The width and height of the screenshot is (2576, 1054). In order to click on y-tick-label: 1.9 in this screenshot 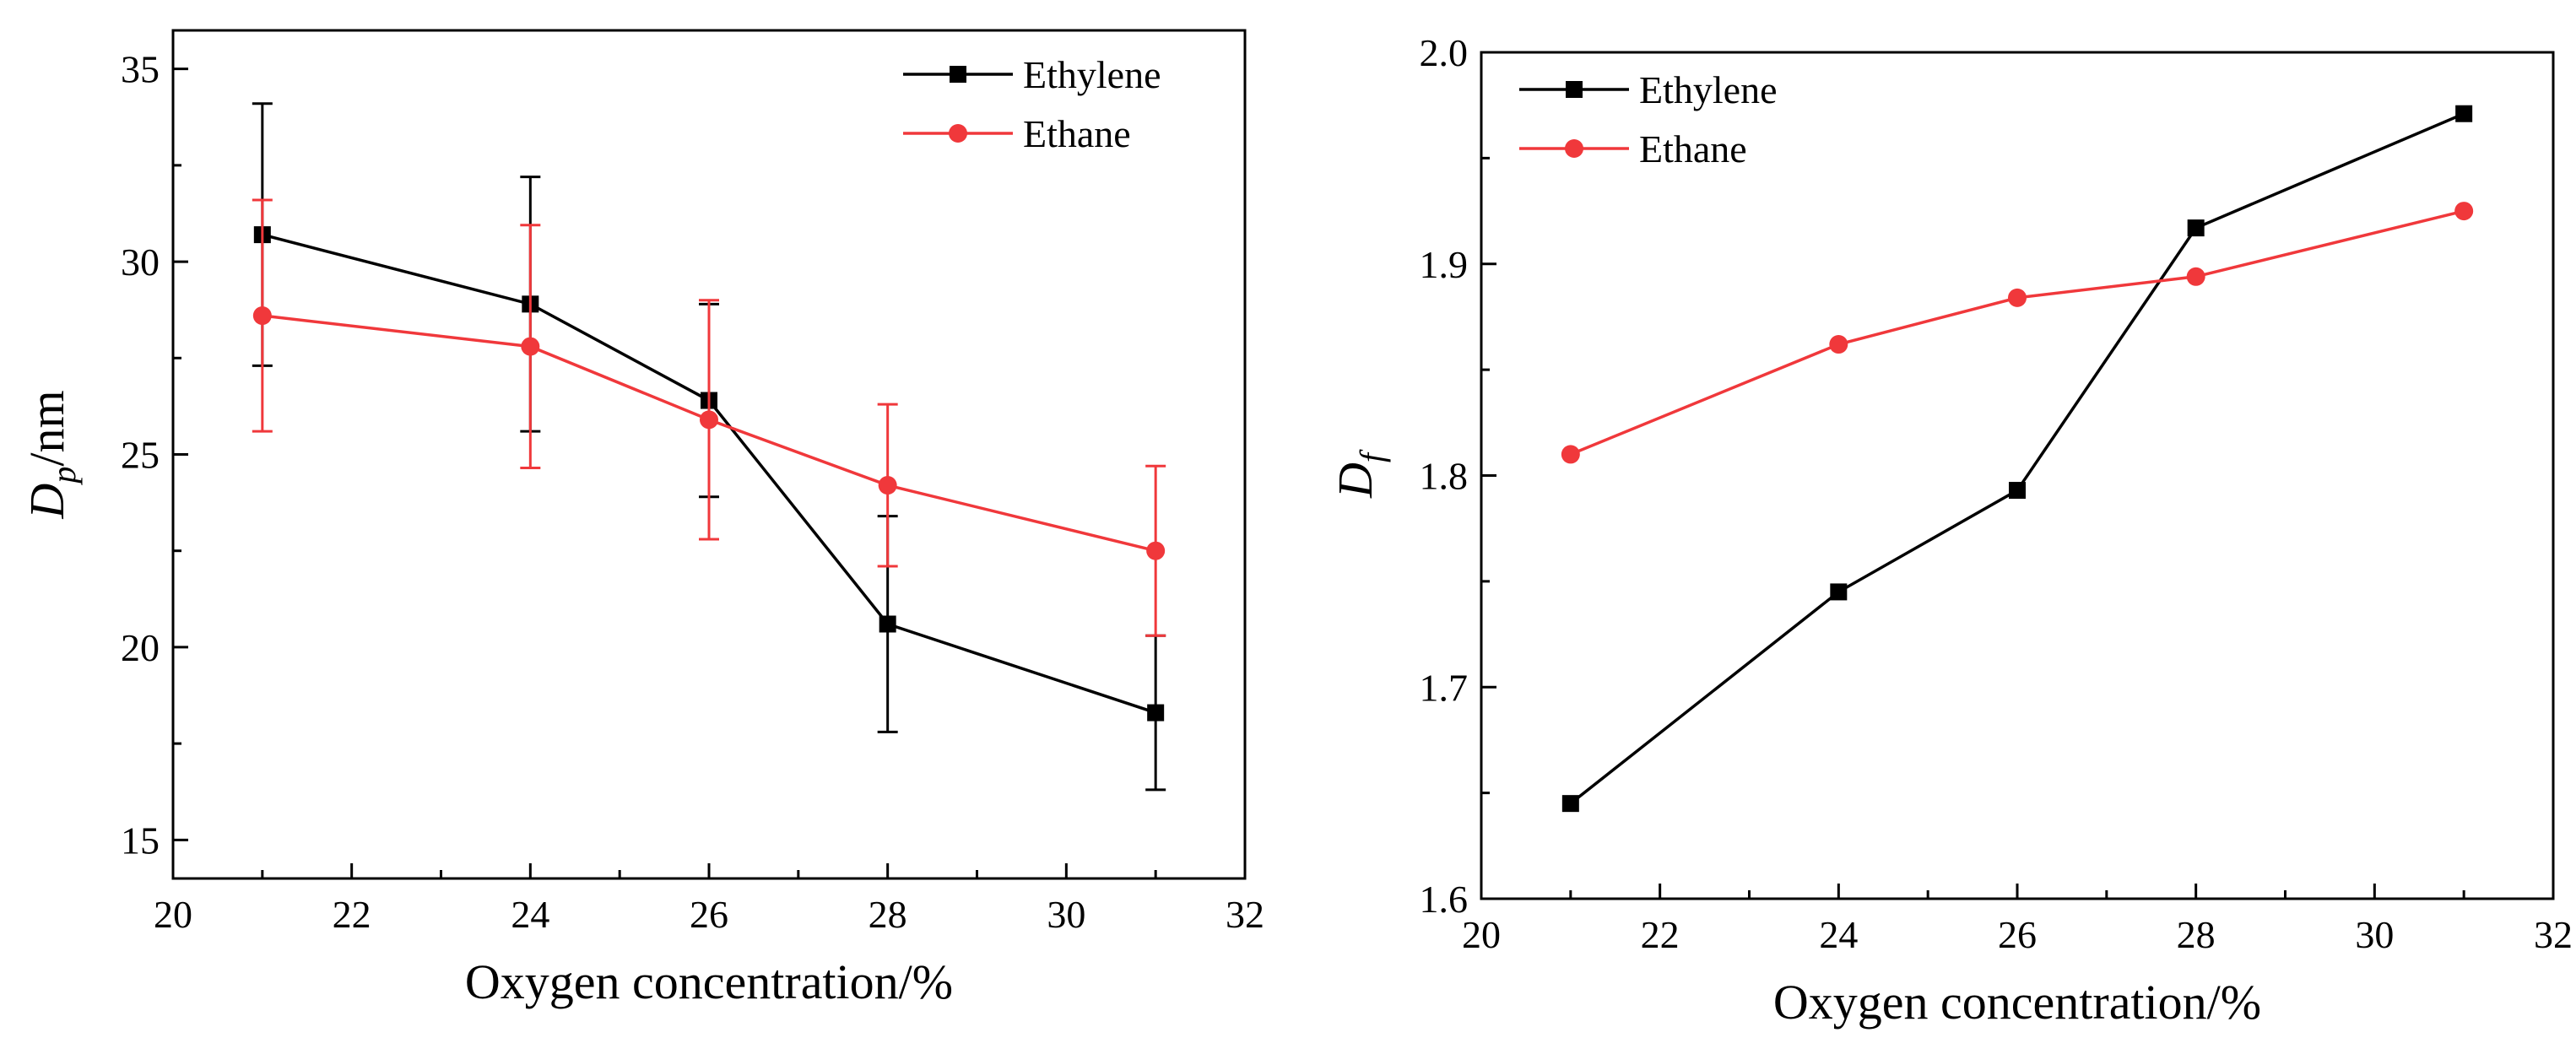, I will do `click(1444, 264)`.